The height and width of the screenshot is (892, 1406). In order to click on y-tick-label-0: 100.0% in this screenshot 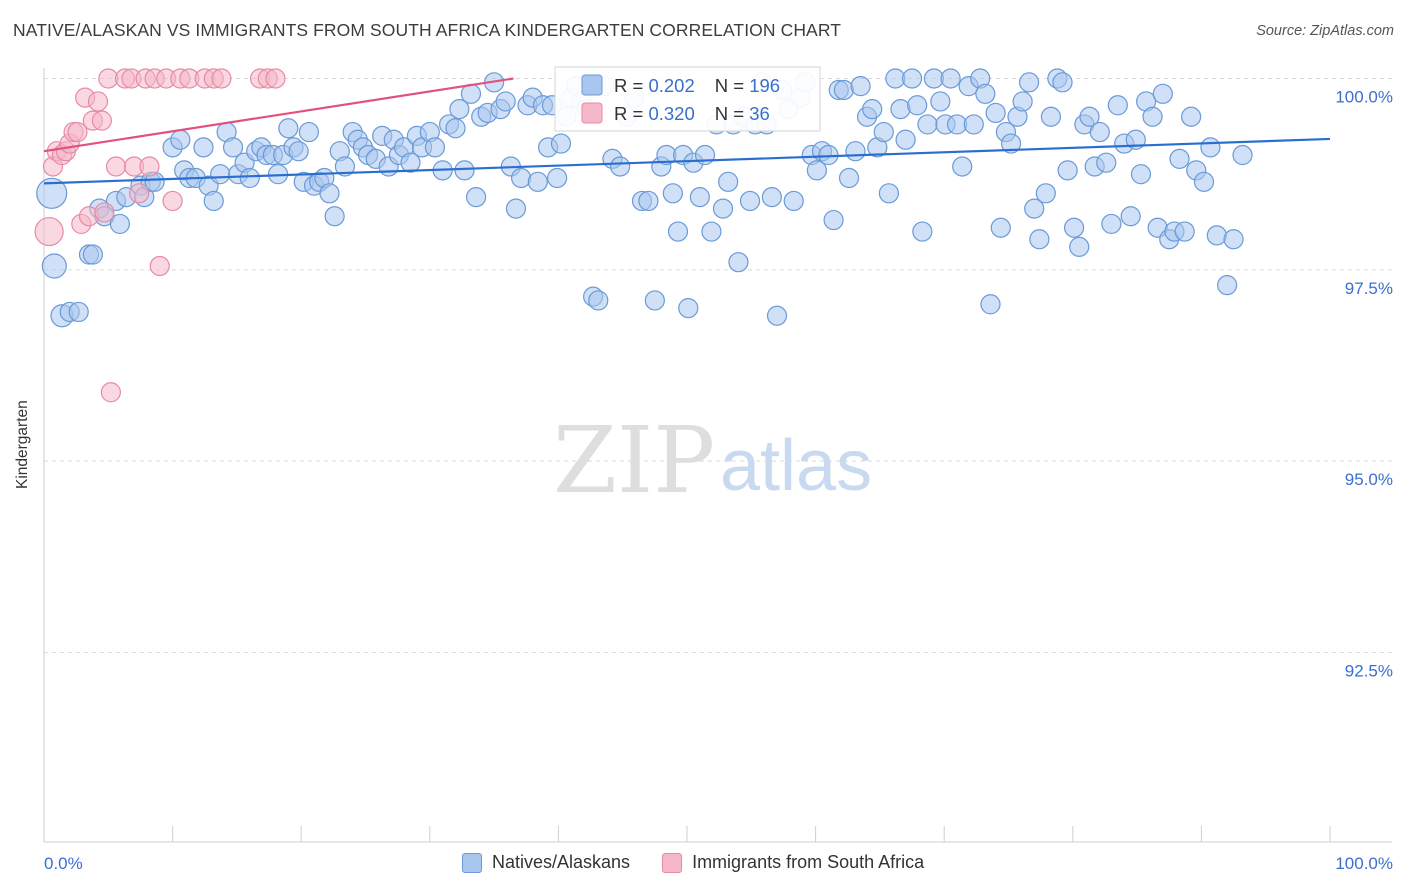, I will do `click(1364, 97)`.